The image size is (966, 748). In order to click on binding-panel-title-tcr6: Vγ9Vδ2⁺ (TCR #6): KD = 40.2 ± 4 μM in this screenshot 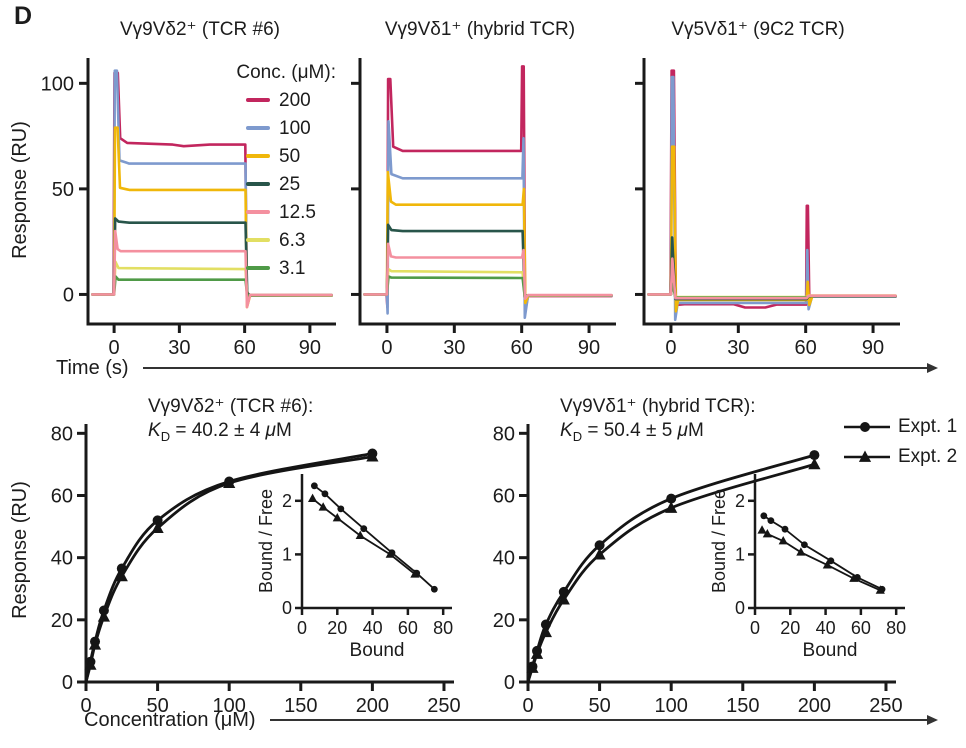, I will do `click(230, 422)`.